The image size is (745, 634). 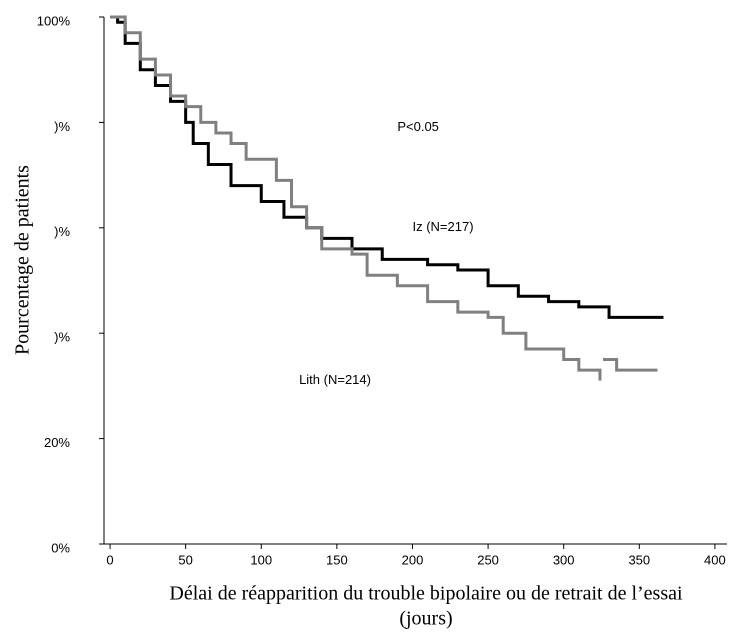 What do you see at coordinates (413, 559) in the screenshot?
I see `x-tick-label: 200` at bounding box center [413, 559].